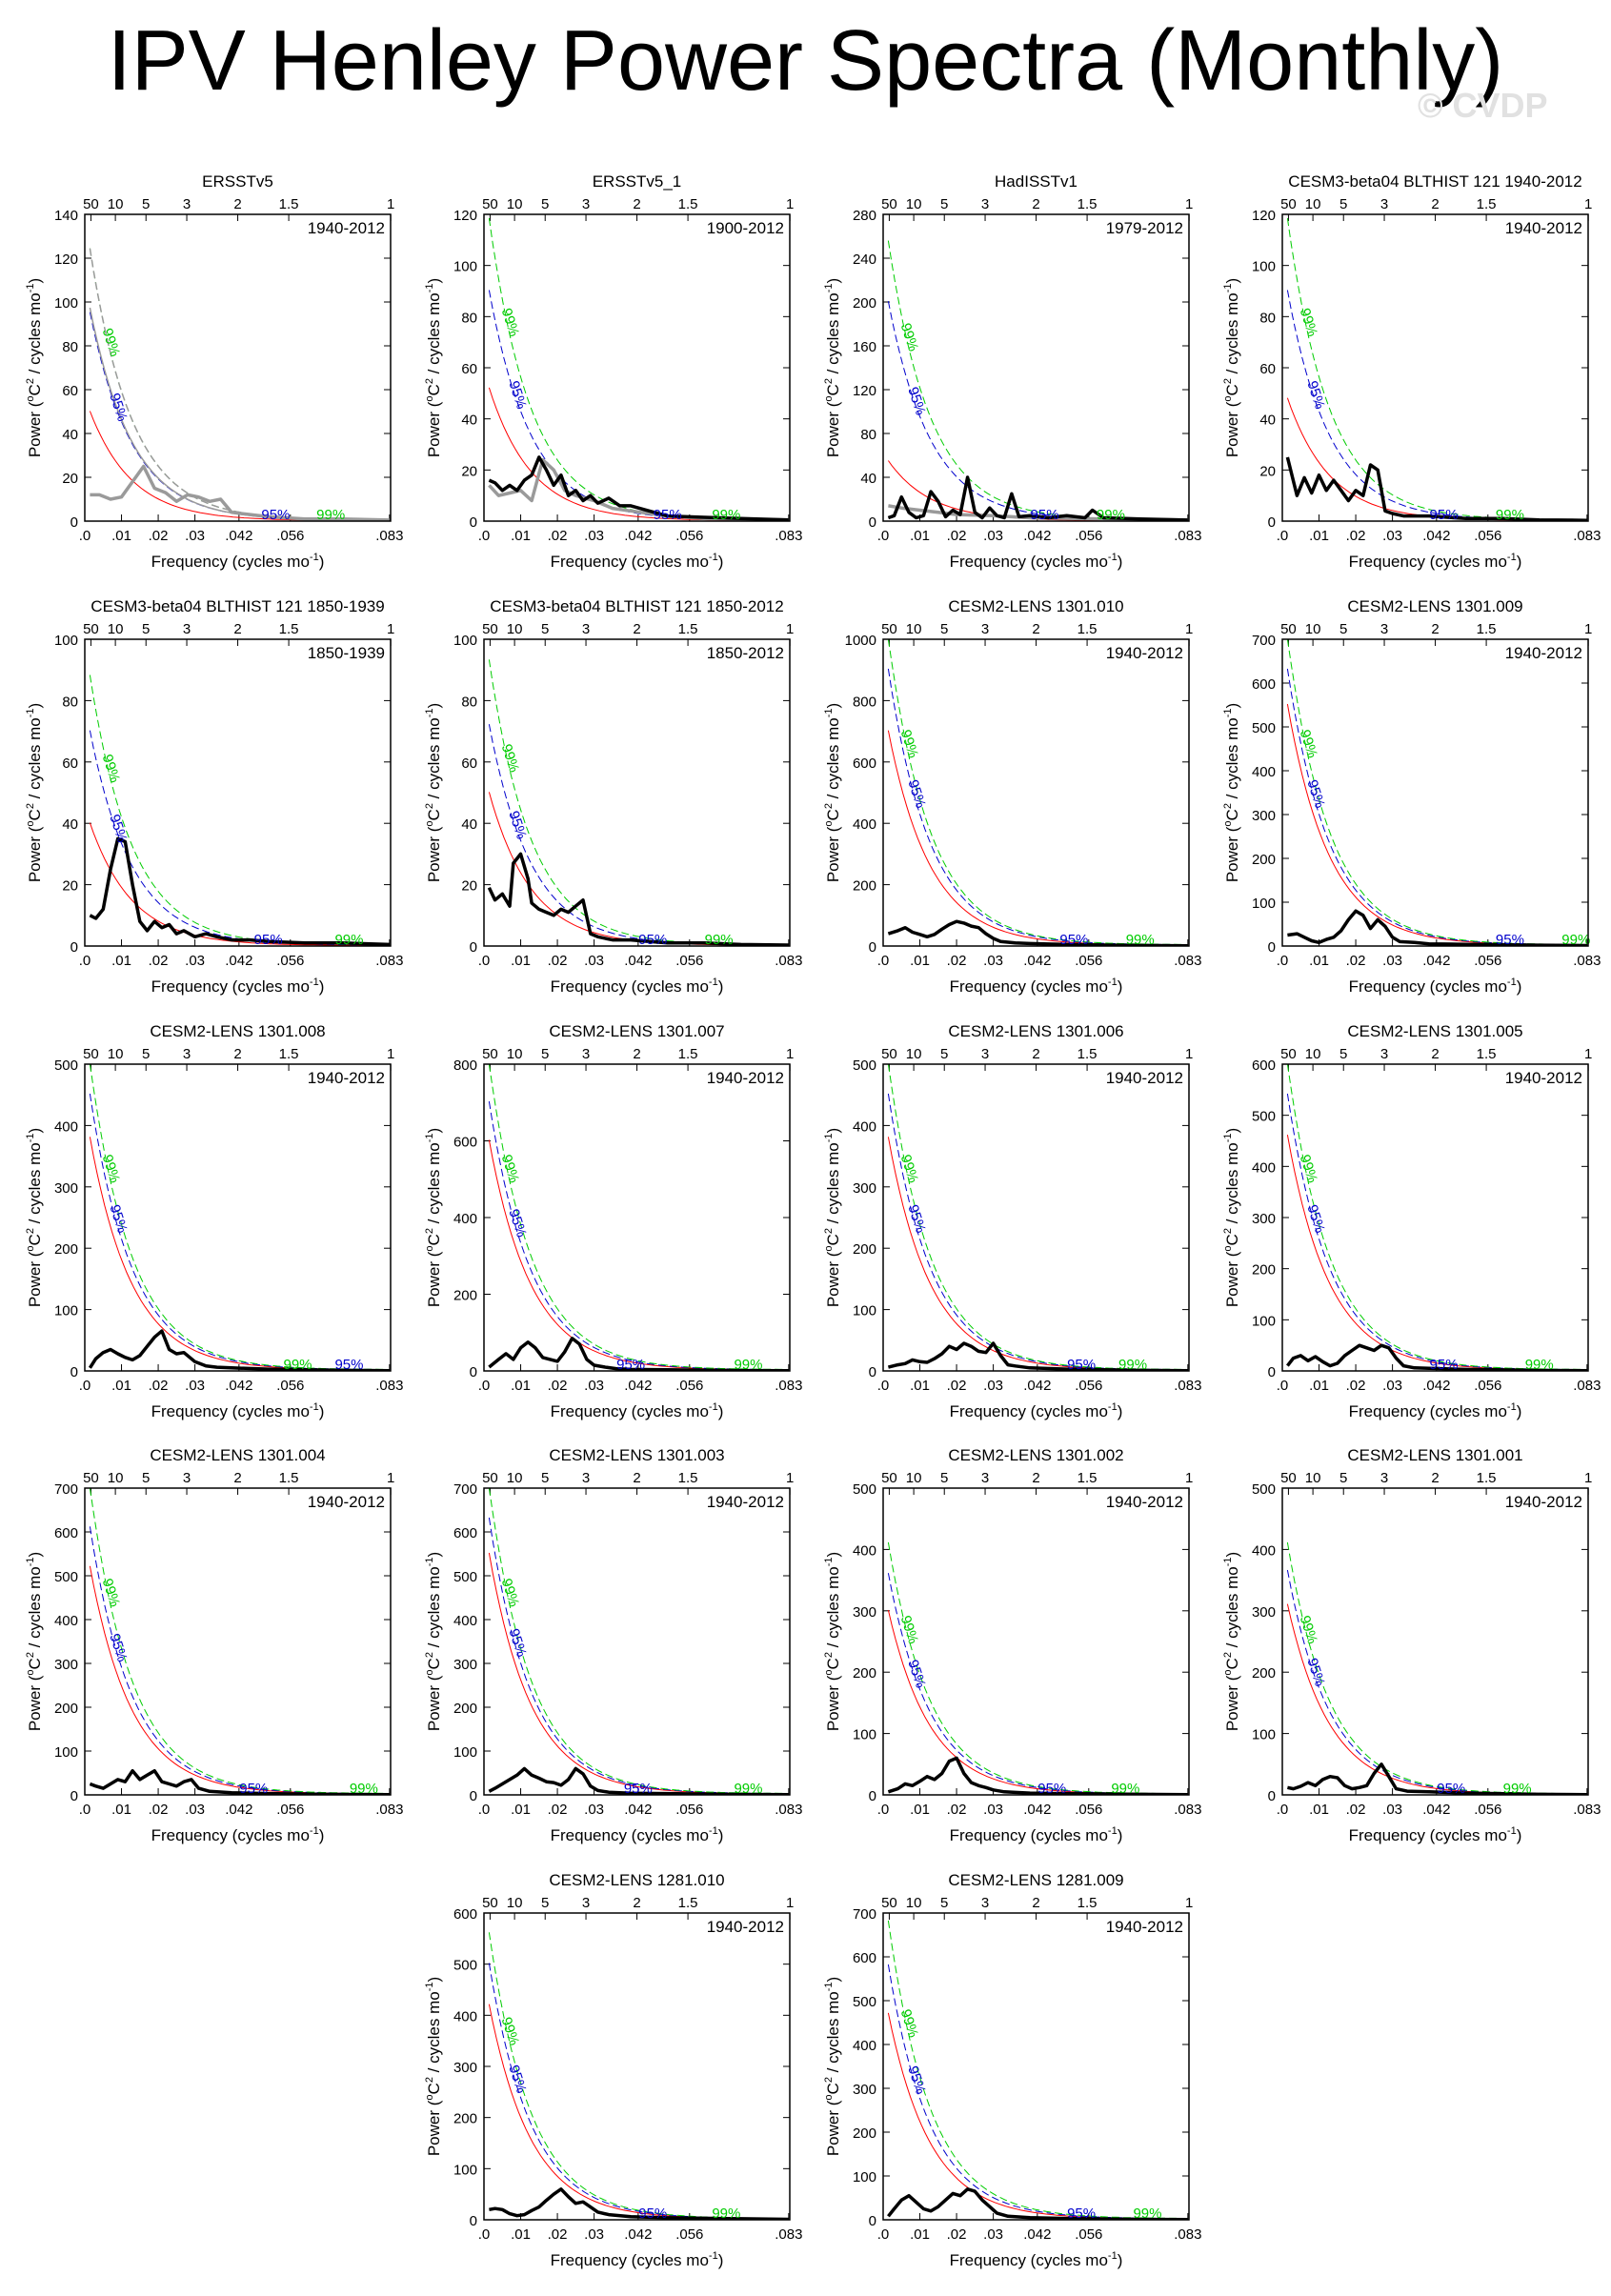 The image size is (1611, 2296). What do you see at coordinates (465, 1966) in the screenshot?
I see `y-tick-label: 500` at bounding box center [465, 1966].